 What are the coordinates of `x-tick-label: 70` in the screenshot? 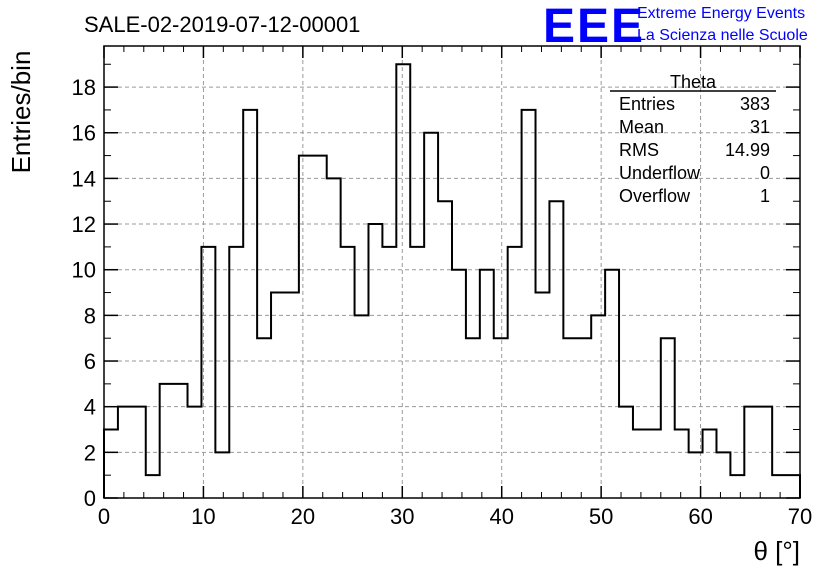 It's located at (800, 516).